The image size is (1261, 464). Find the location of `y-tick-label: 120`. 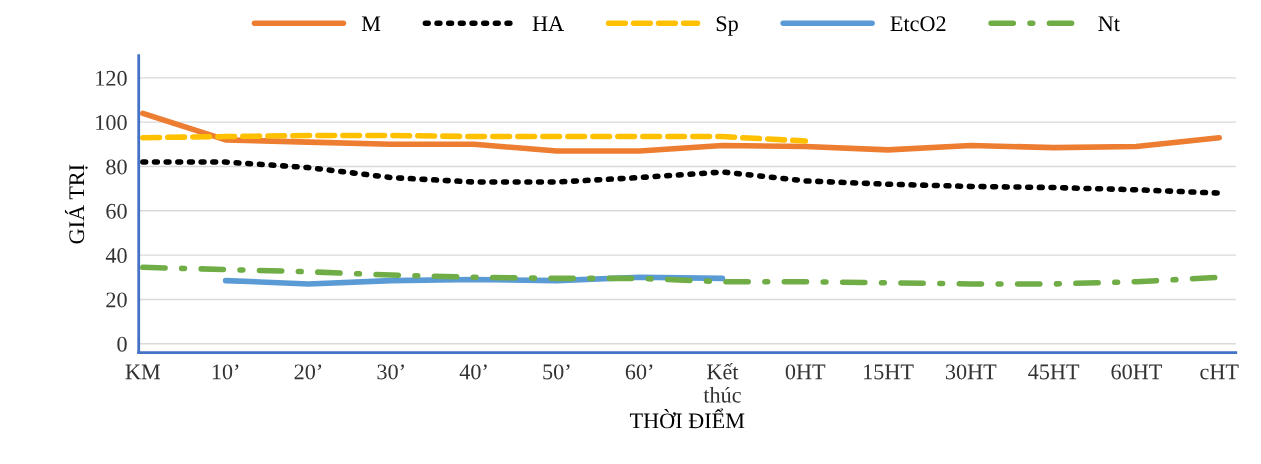

y-tick-label: 120 is located at coordinates (111, 78).